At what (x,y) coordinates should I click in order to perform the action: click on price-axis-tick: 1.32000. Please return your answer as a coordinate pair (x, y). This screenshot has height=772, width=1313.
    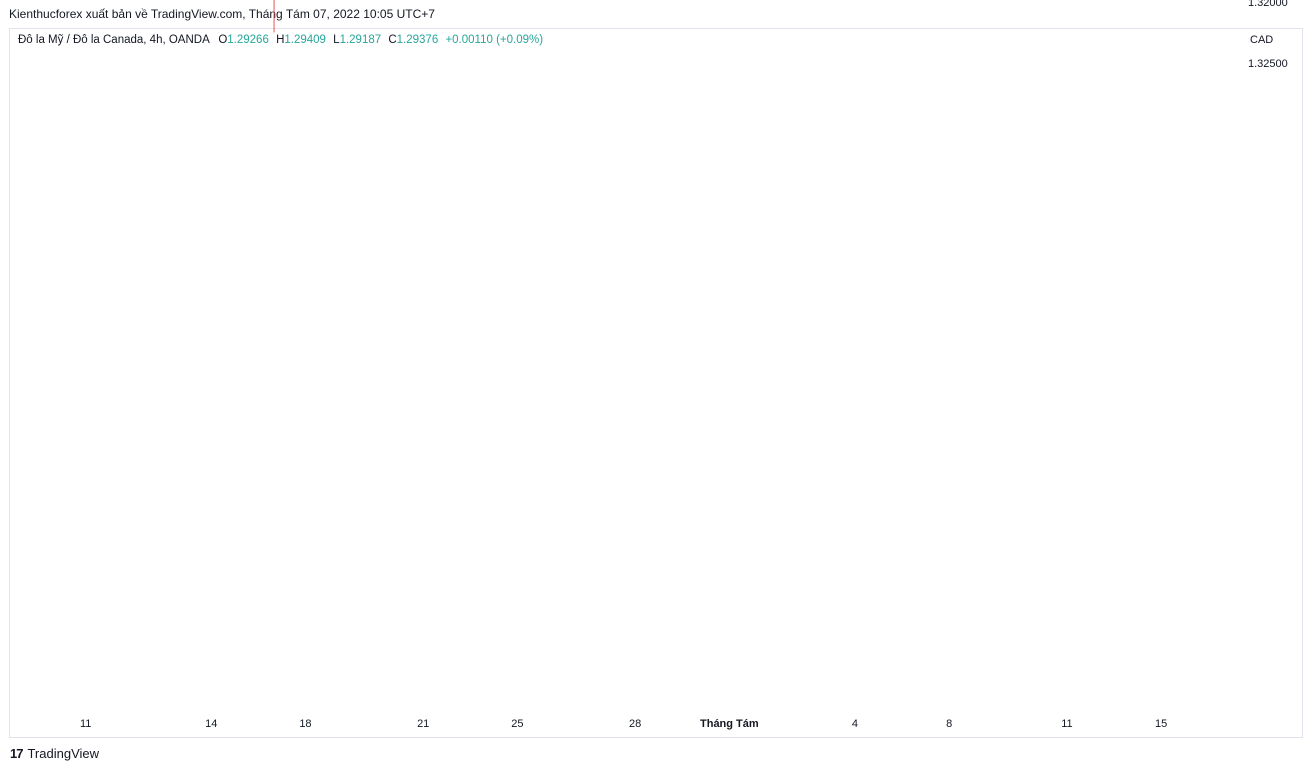
    Looking at the image, I should click on (1268, 4).